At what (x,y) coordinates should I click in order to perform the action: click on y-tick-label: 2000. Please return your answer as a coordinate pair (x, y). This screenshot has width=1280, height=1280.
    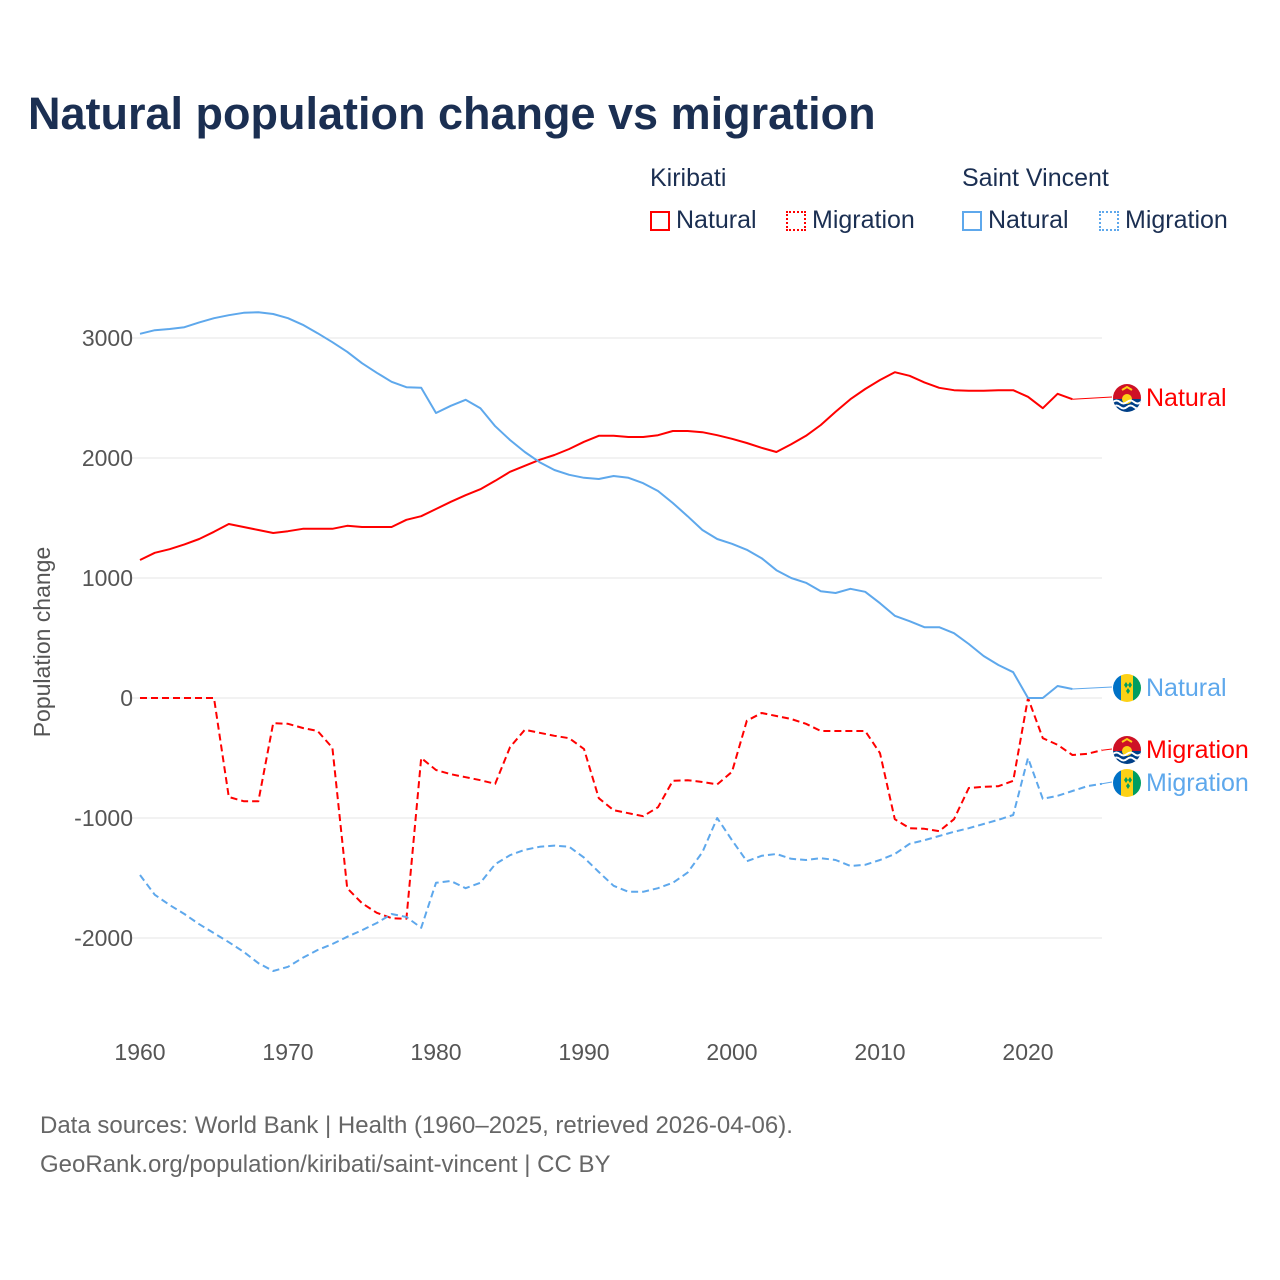
    Looking at the image, I should click on (107, 458).